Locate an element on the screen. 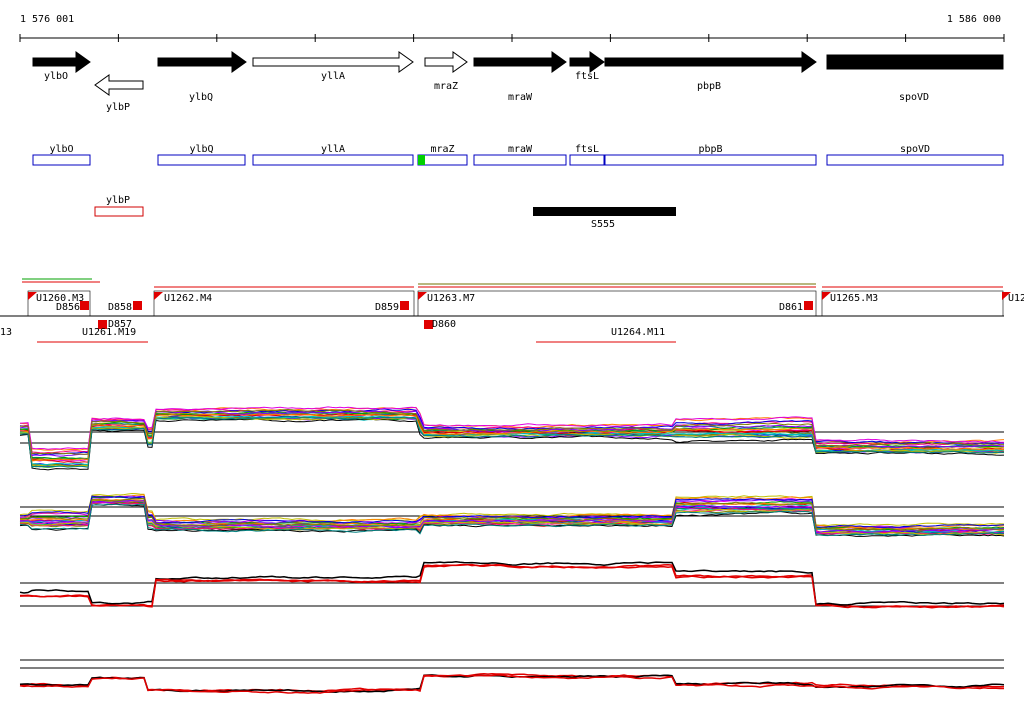 The width and height of the screenshot is (1024, 714). gene-label: ylbQ is located at coordinates (201, 97).